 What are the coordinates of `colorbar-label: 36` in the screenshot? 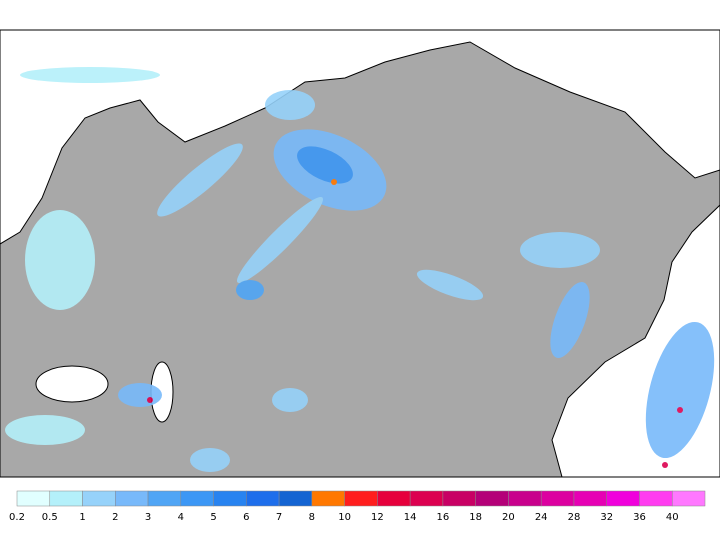 It's located at (639, 517).